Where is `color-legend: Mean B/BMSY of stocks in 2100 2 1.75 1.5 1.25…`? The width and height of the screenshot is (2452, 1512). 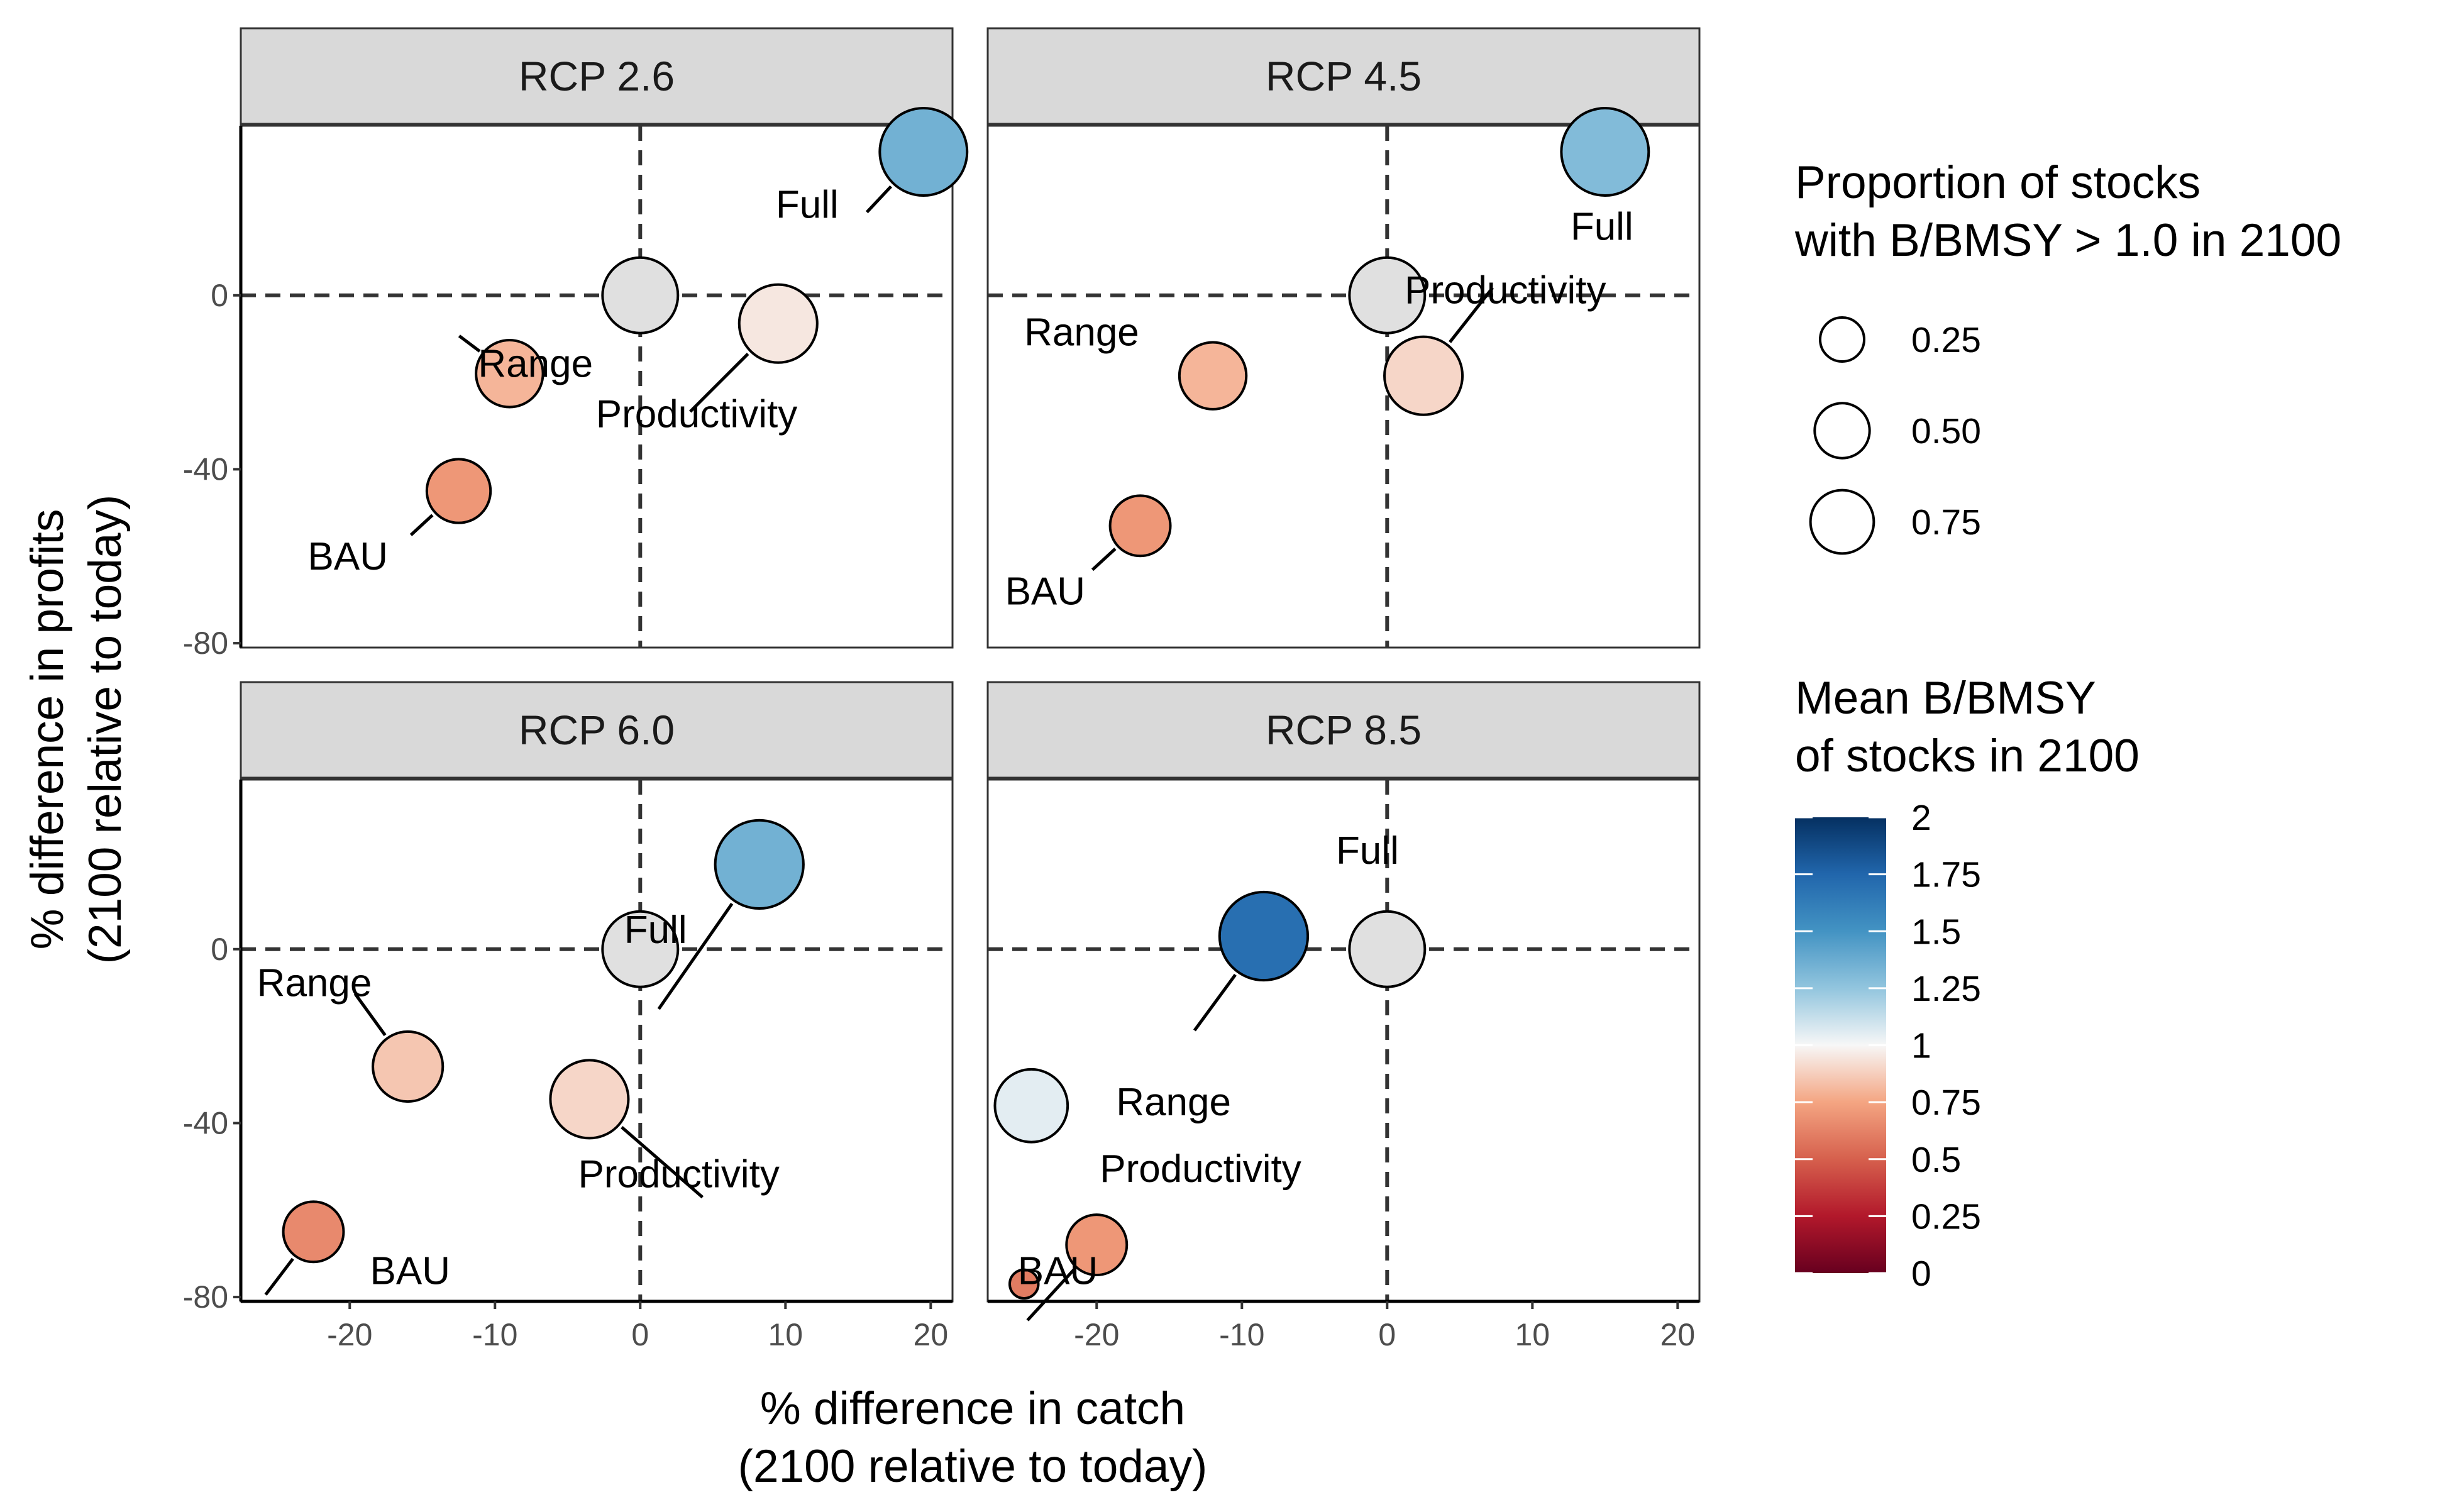 color-legend: Mean B/BMSY of stocks in 2100 2 1.75 1.5 1.25… is located at coordinates (1967, 983).